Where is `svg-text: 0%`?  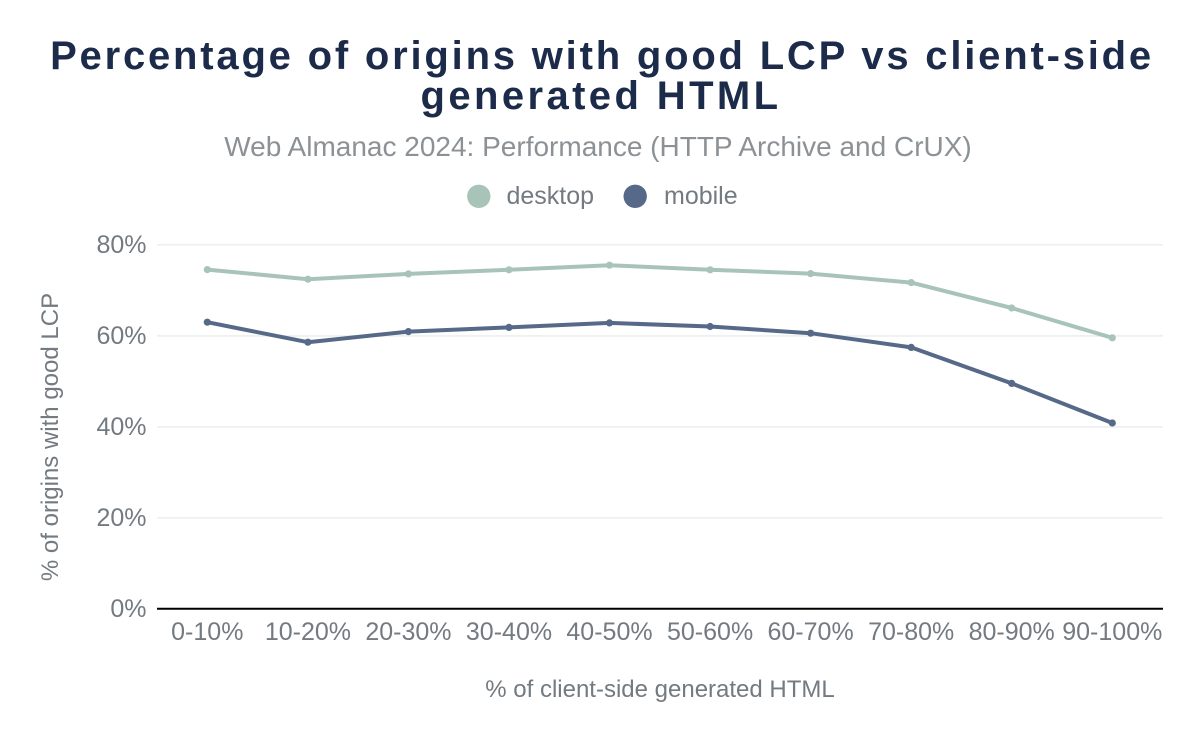 svg-text: 0% is located at coordinates (128, 609).